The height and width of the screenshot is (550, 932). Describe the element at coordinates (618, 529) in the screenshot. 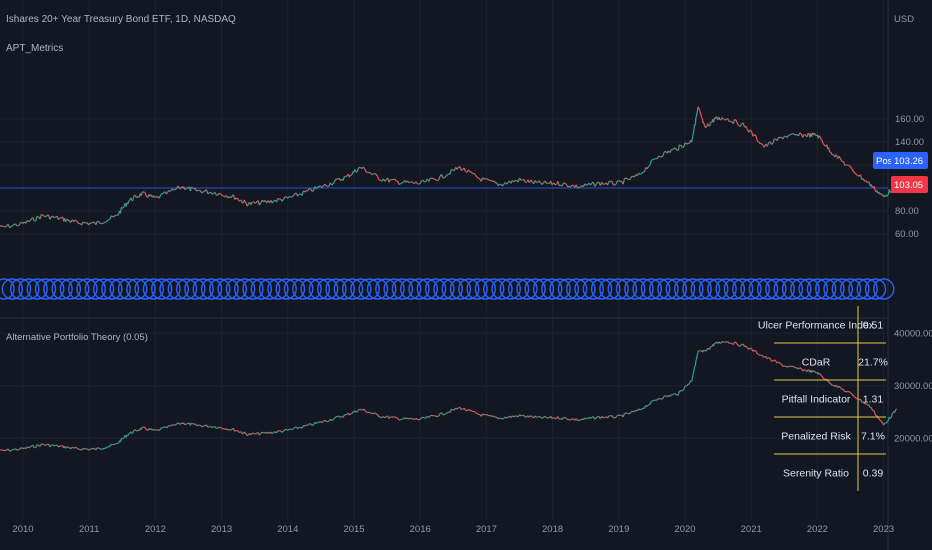

I see `time-tick-label: 2019` at that location.